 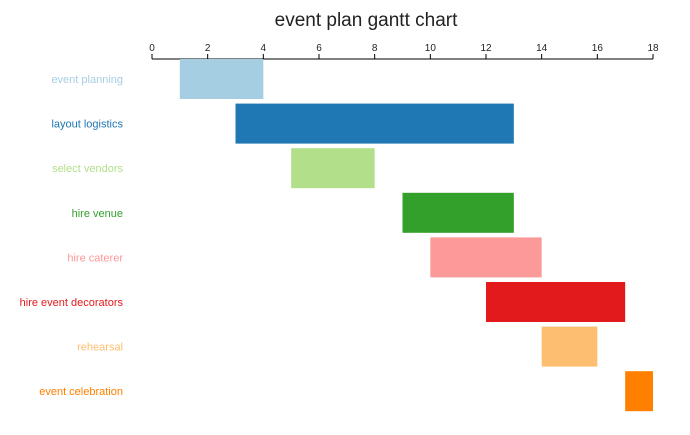 I want to click on x-tick-label: 2, so click(x=208, y=48).